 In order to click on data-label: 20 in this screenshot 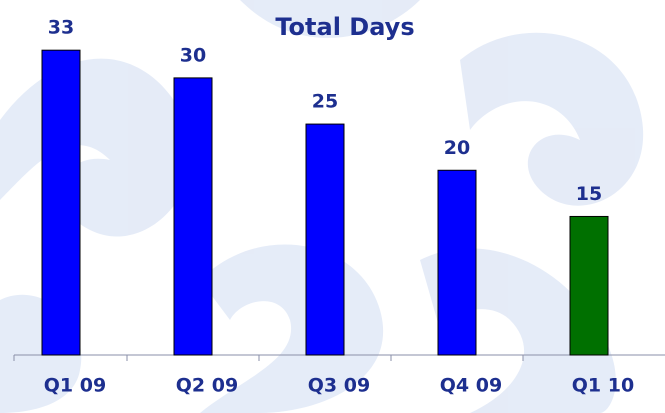, I will do `click(457, 148)`.